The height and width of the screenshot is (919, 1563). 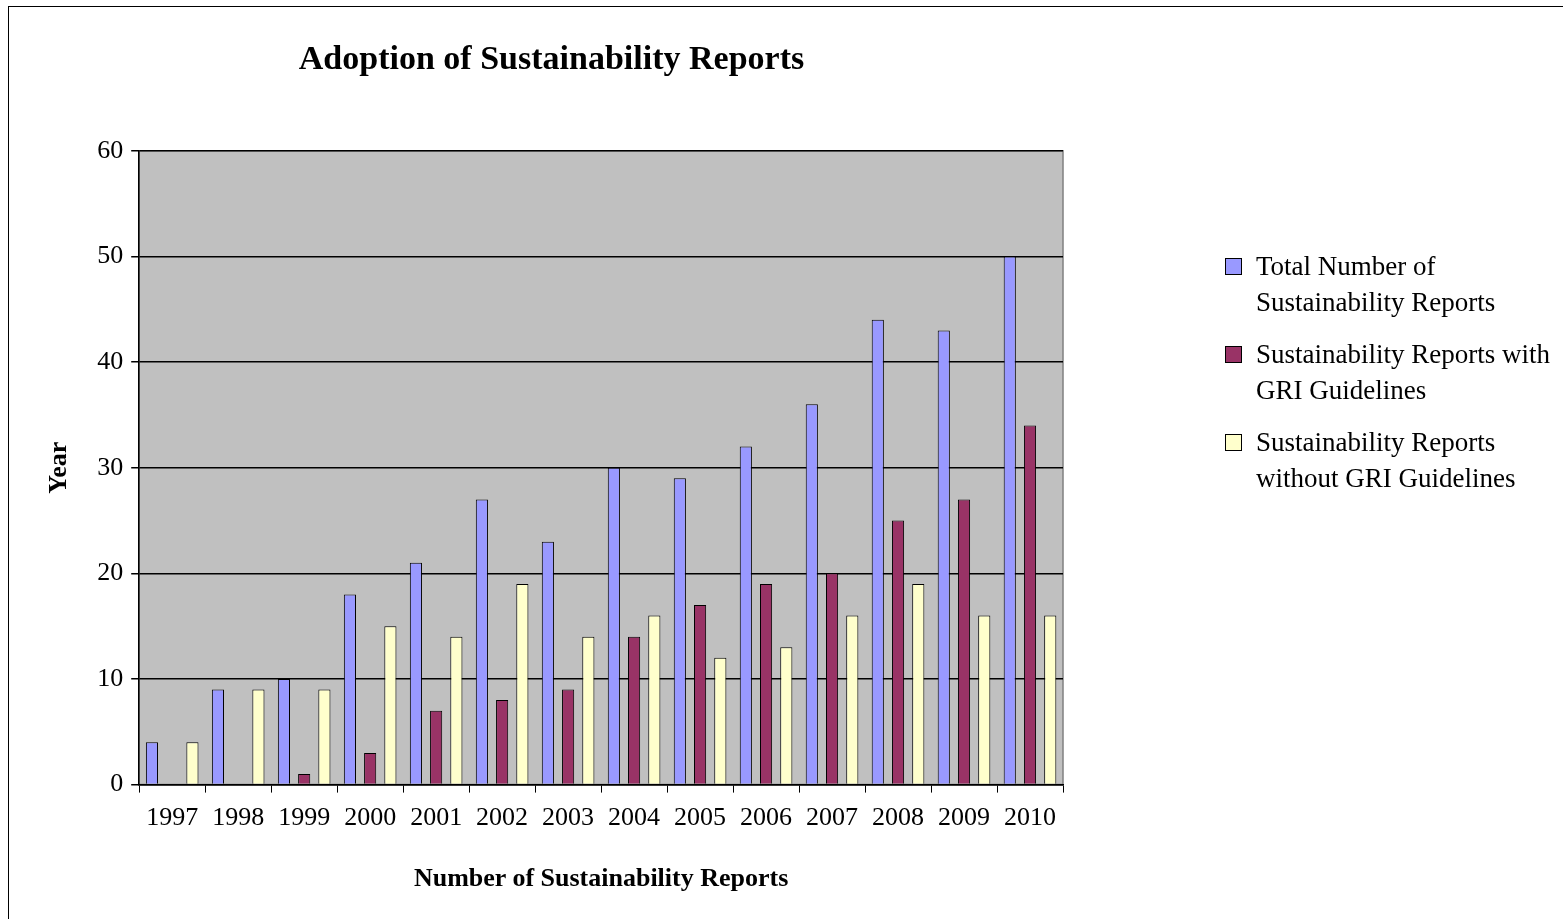 I want to click on y-axis-title: Year, so click(x=58, y=467).